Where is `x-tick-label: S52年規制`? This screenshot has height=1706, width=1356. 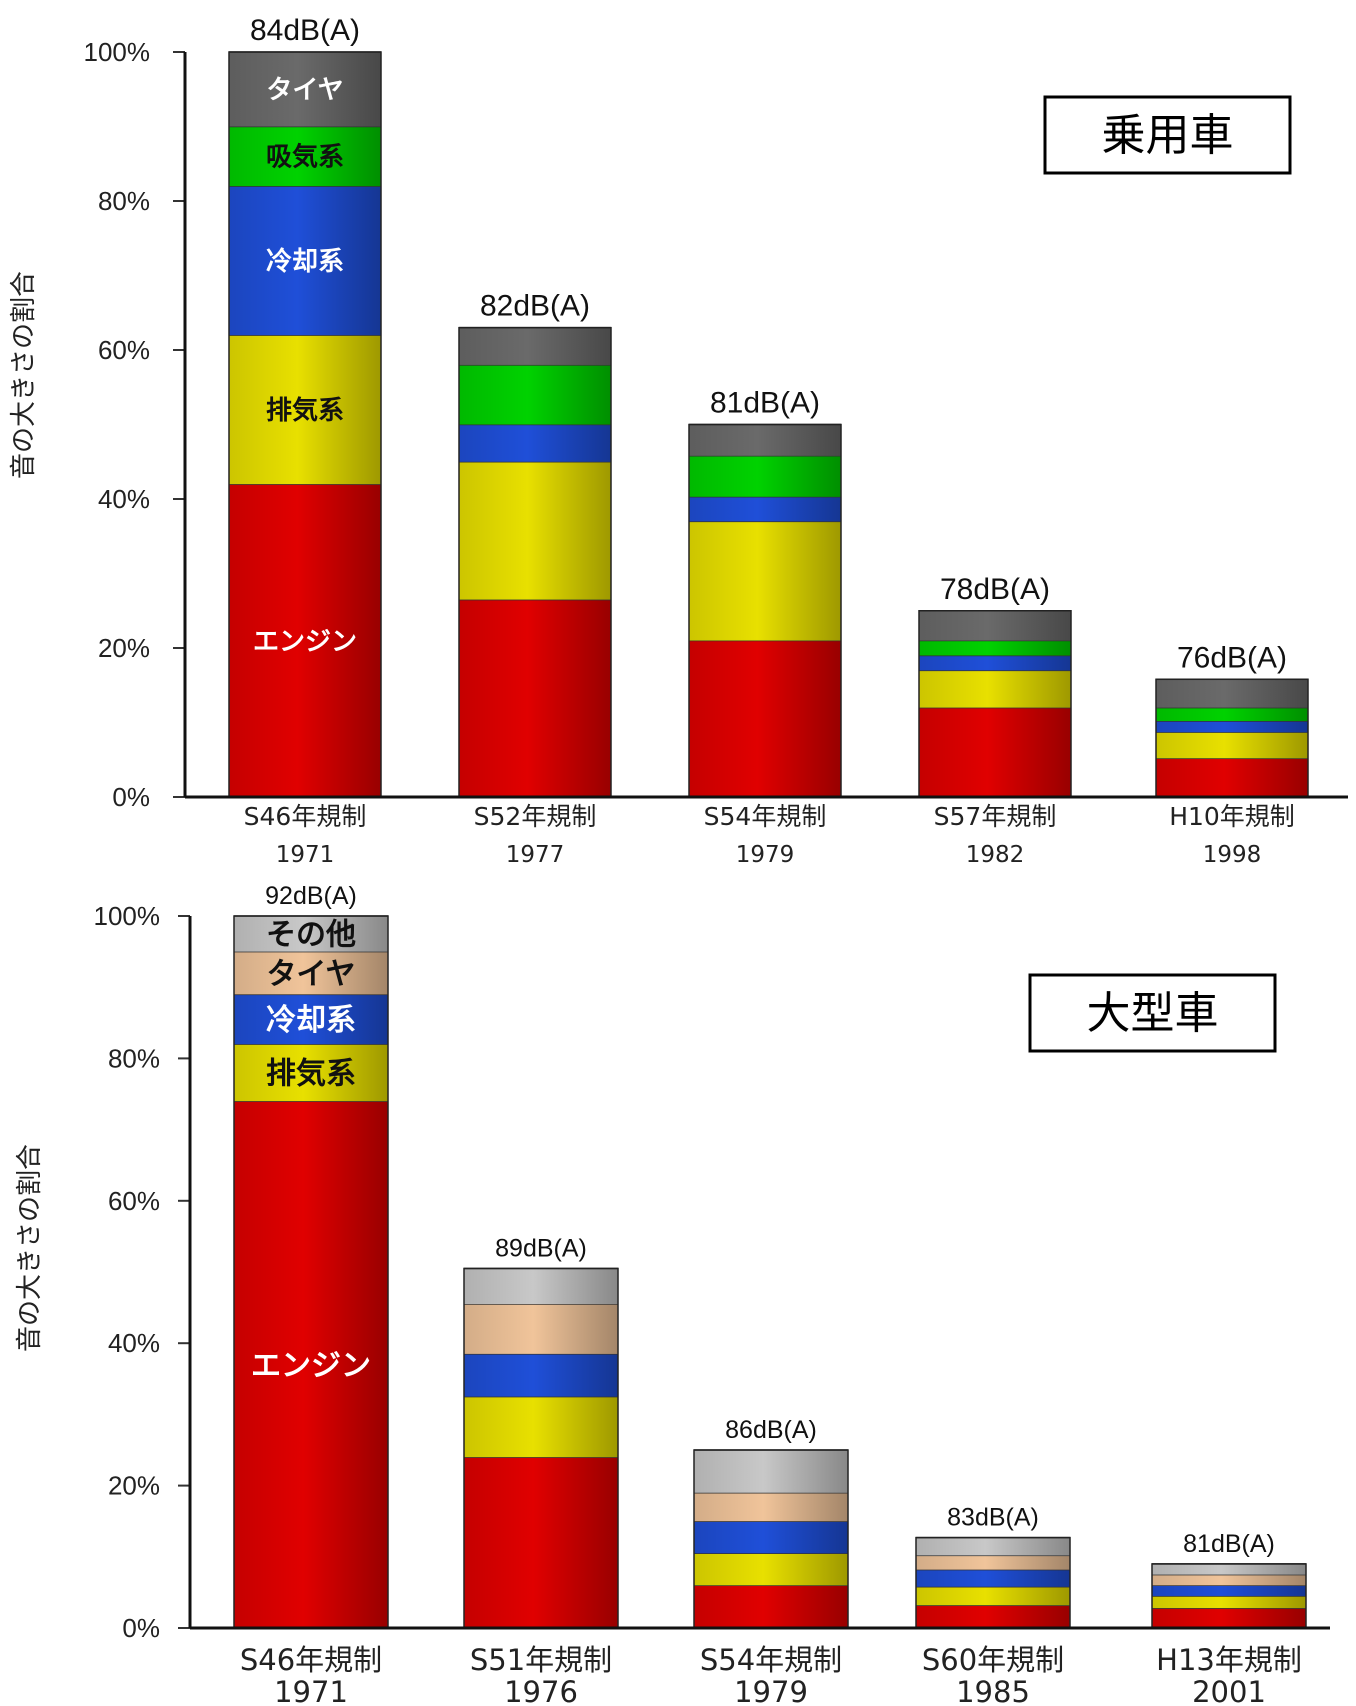 x-tick-label: S52年規制 is located at coordinates (535, 816).